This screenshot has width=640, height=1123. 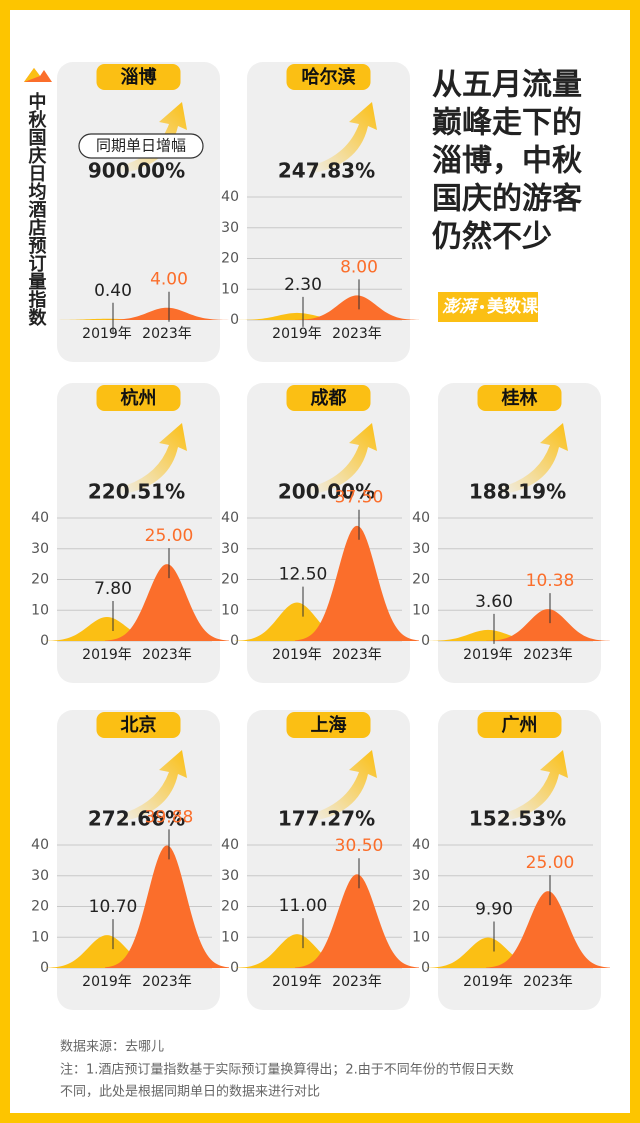 I want to click on value-label: 10.38, so click(x=550, y=581).